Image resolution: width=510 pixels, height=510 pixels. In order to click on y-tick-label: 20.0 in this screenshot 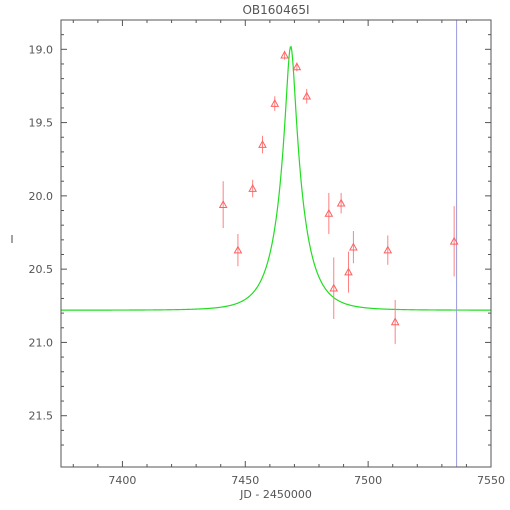, I will do `click(41, 196)`.